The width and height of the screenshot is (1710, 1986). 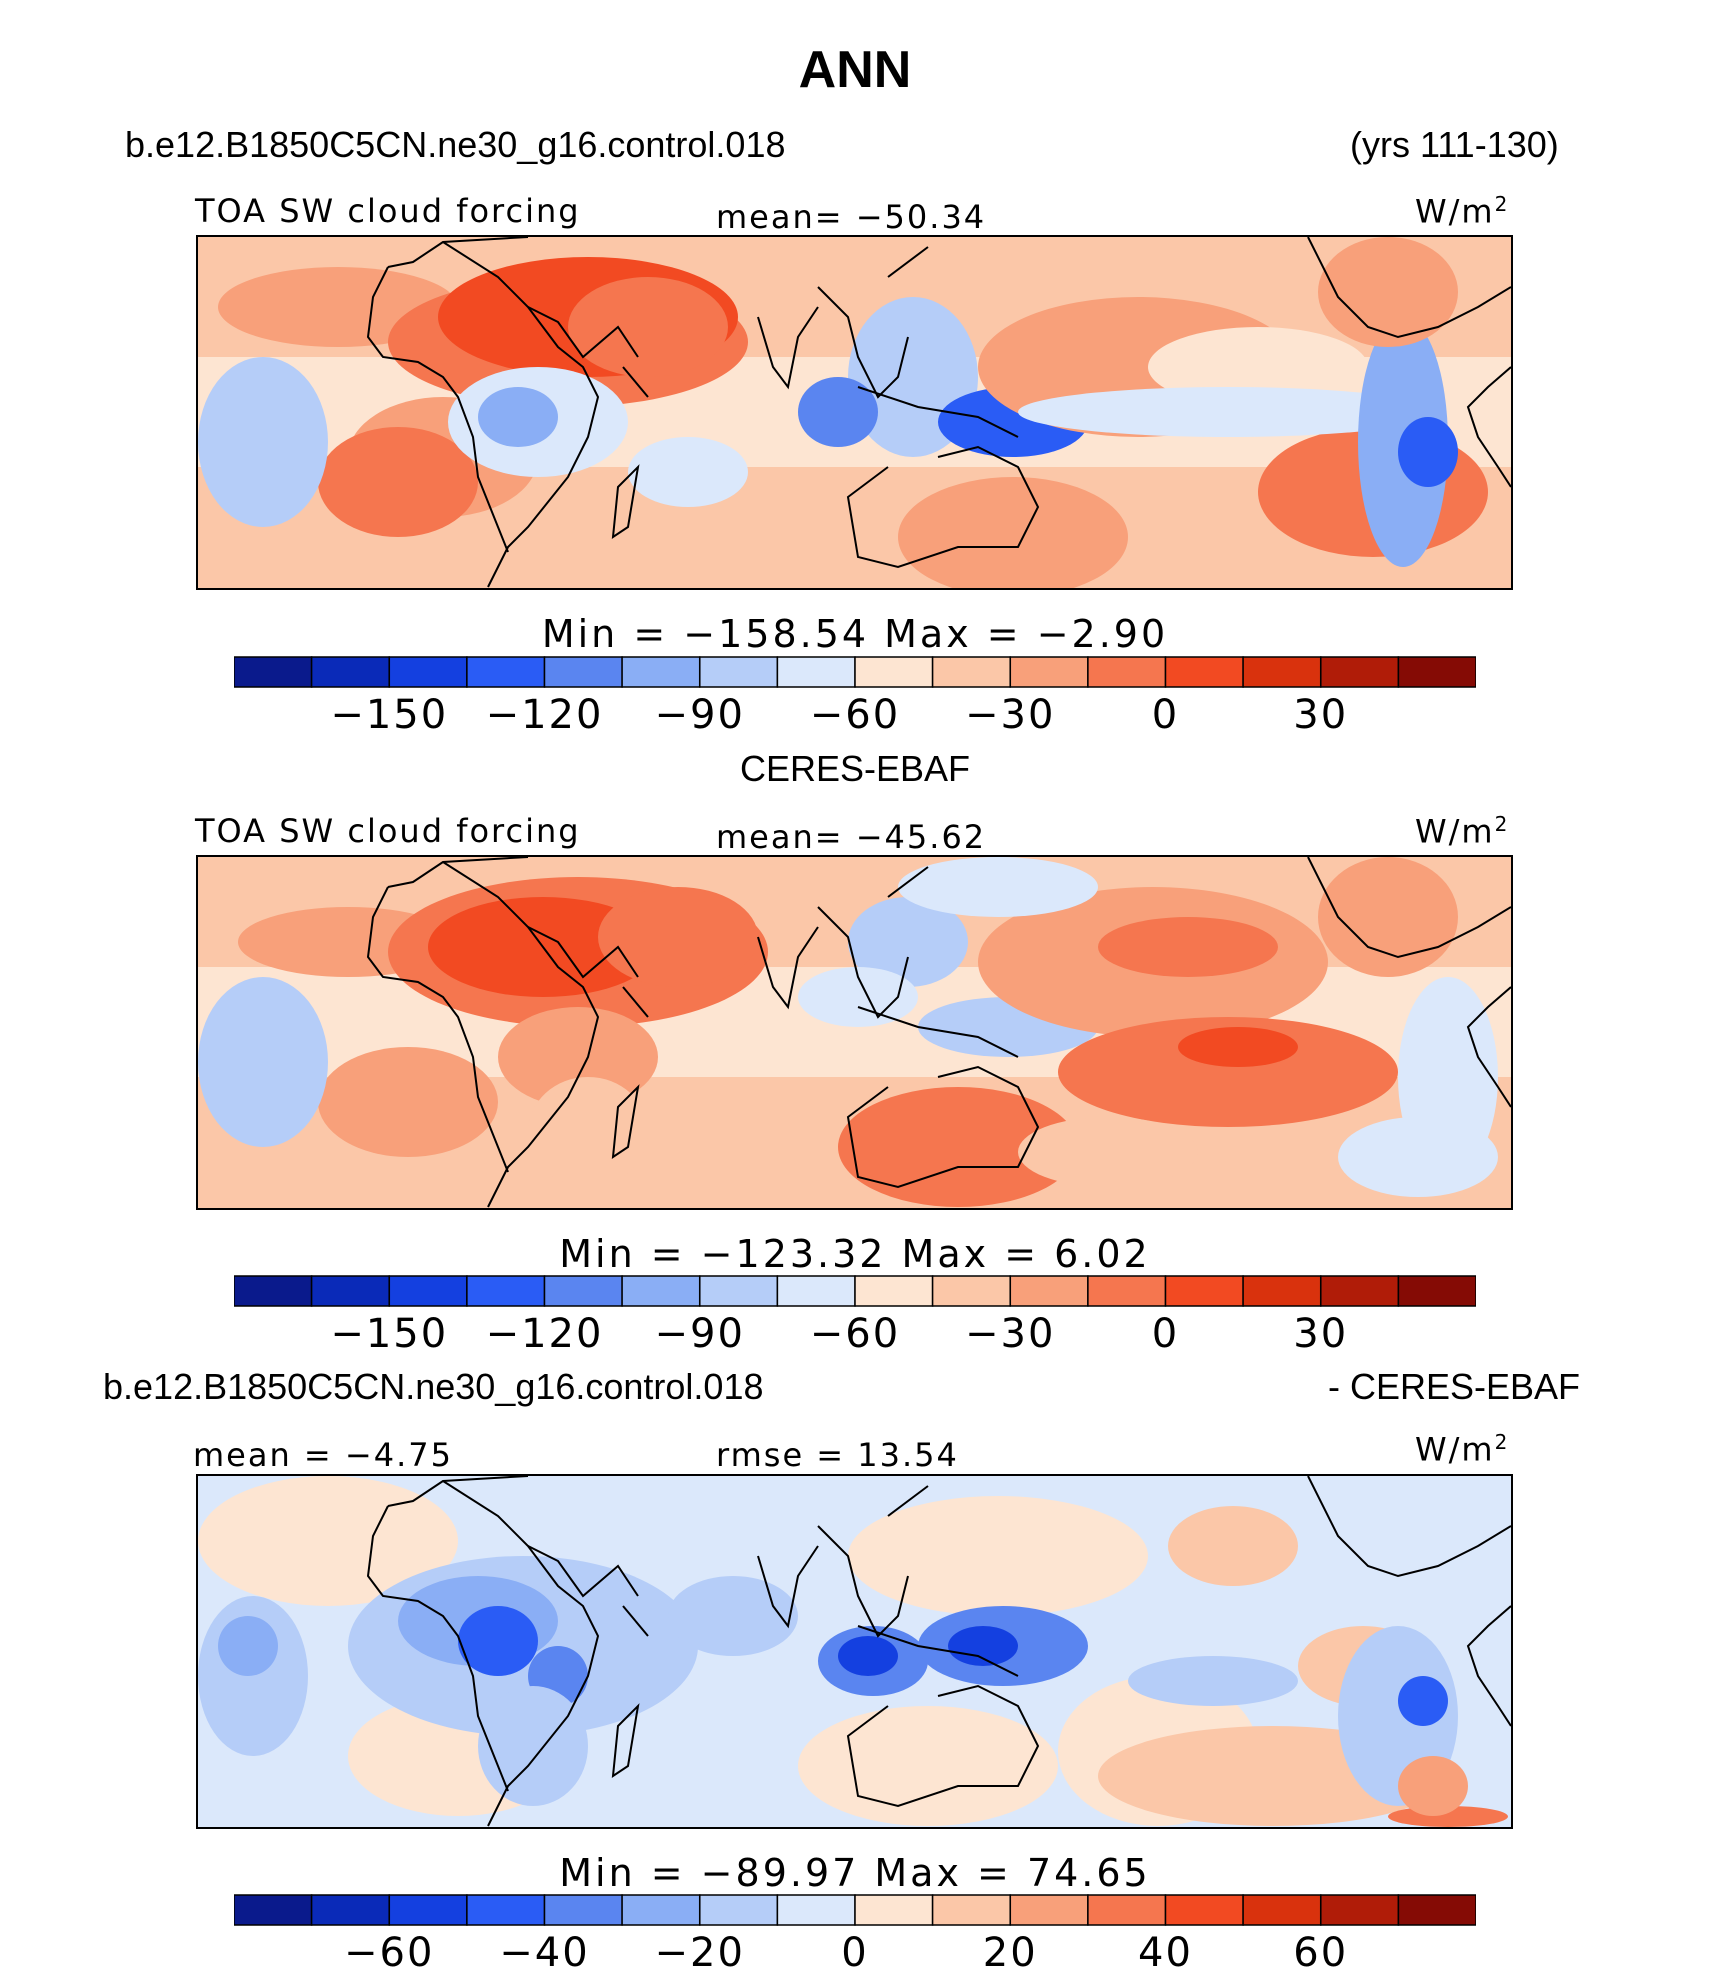 I want to click on panel1-mean: mean= −50.34, so click(x=851, y=217).